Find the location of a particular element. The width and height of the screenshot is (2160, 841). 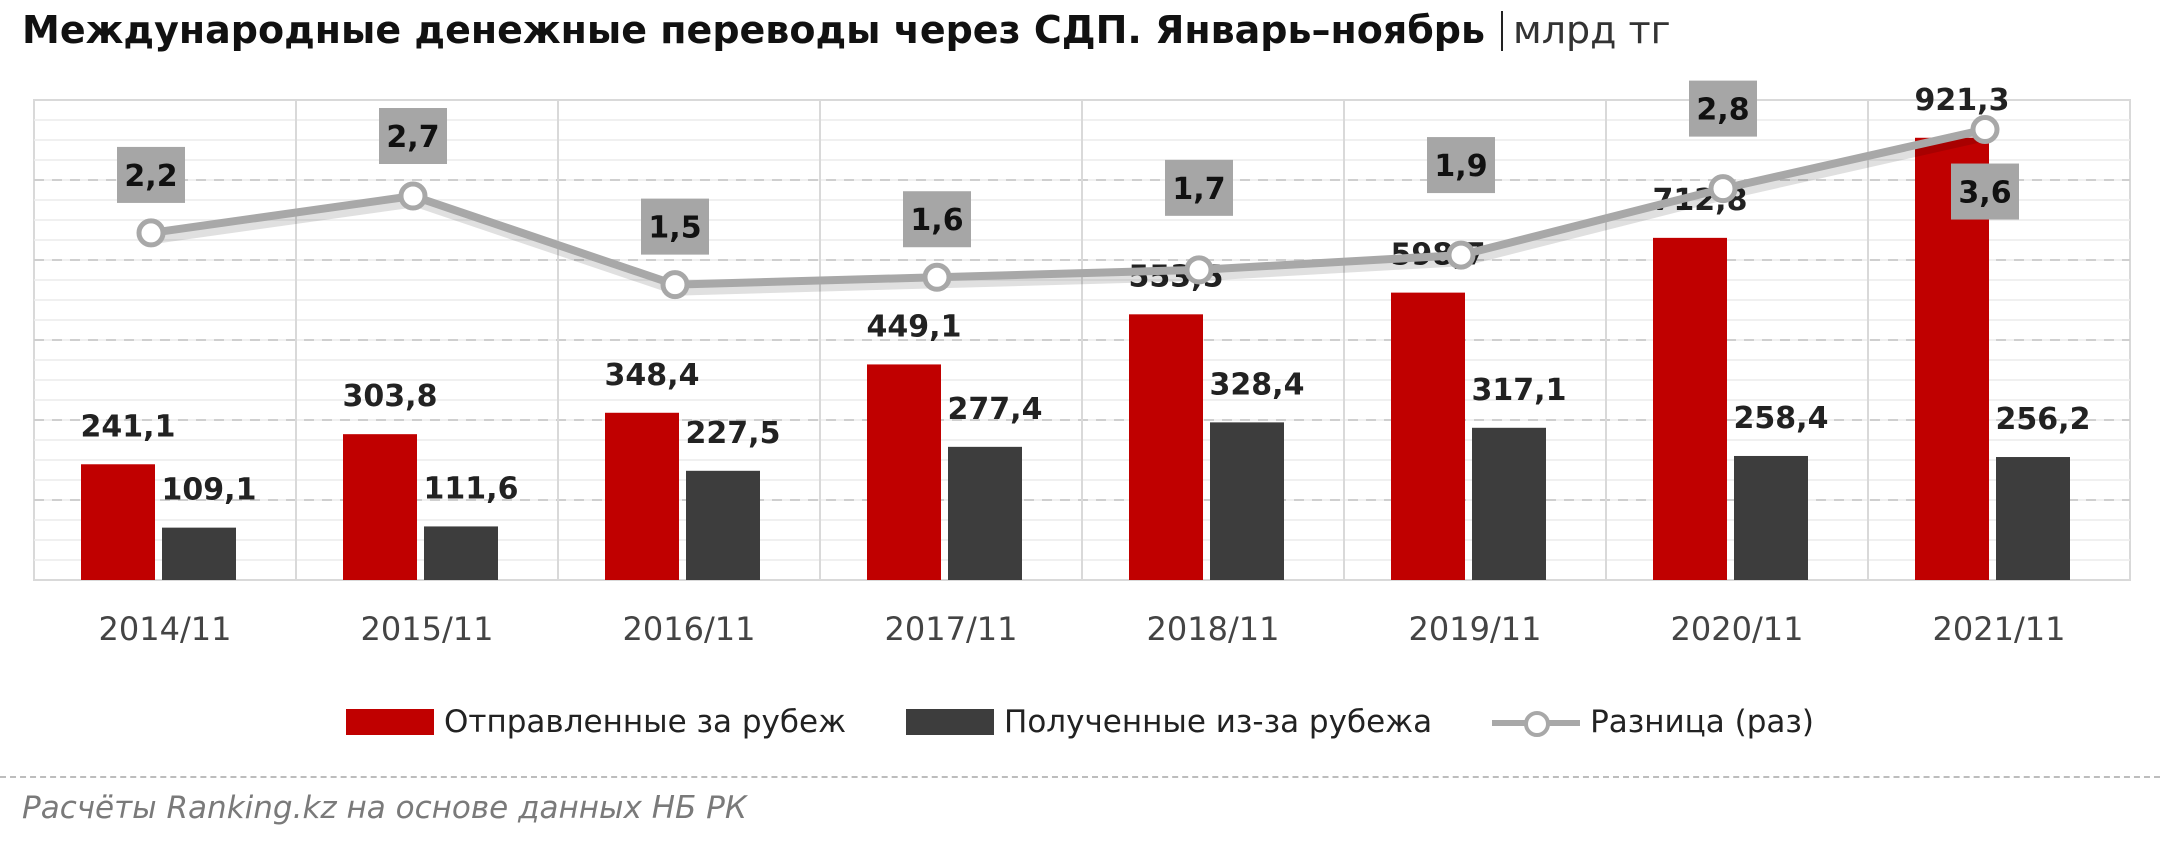

x-tick-label: 2021/11 is located at coordinates (1999, 629).